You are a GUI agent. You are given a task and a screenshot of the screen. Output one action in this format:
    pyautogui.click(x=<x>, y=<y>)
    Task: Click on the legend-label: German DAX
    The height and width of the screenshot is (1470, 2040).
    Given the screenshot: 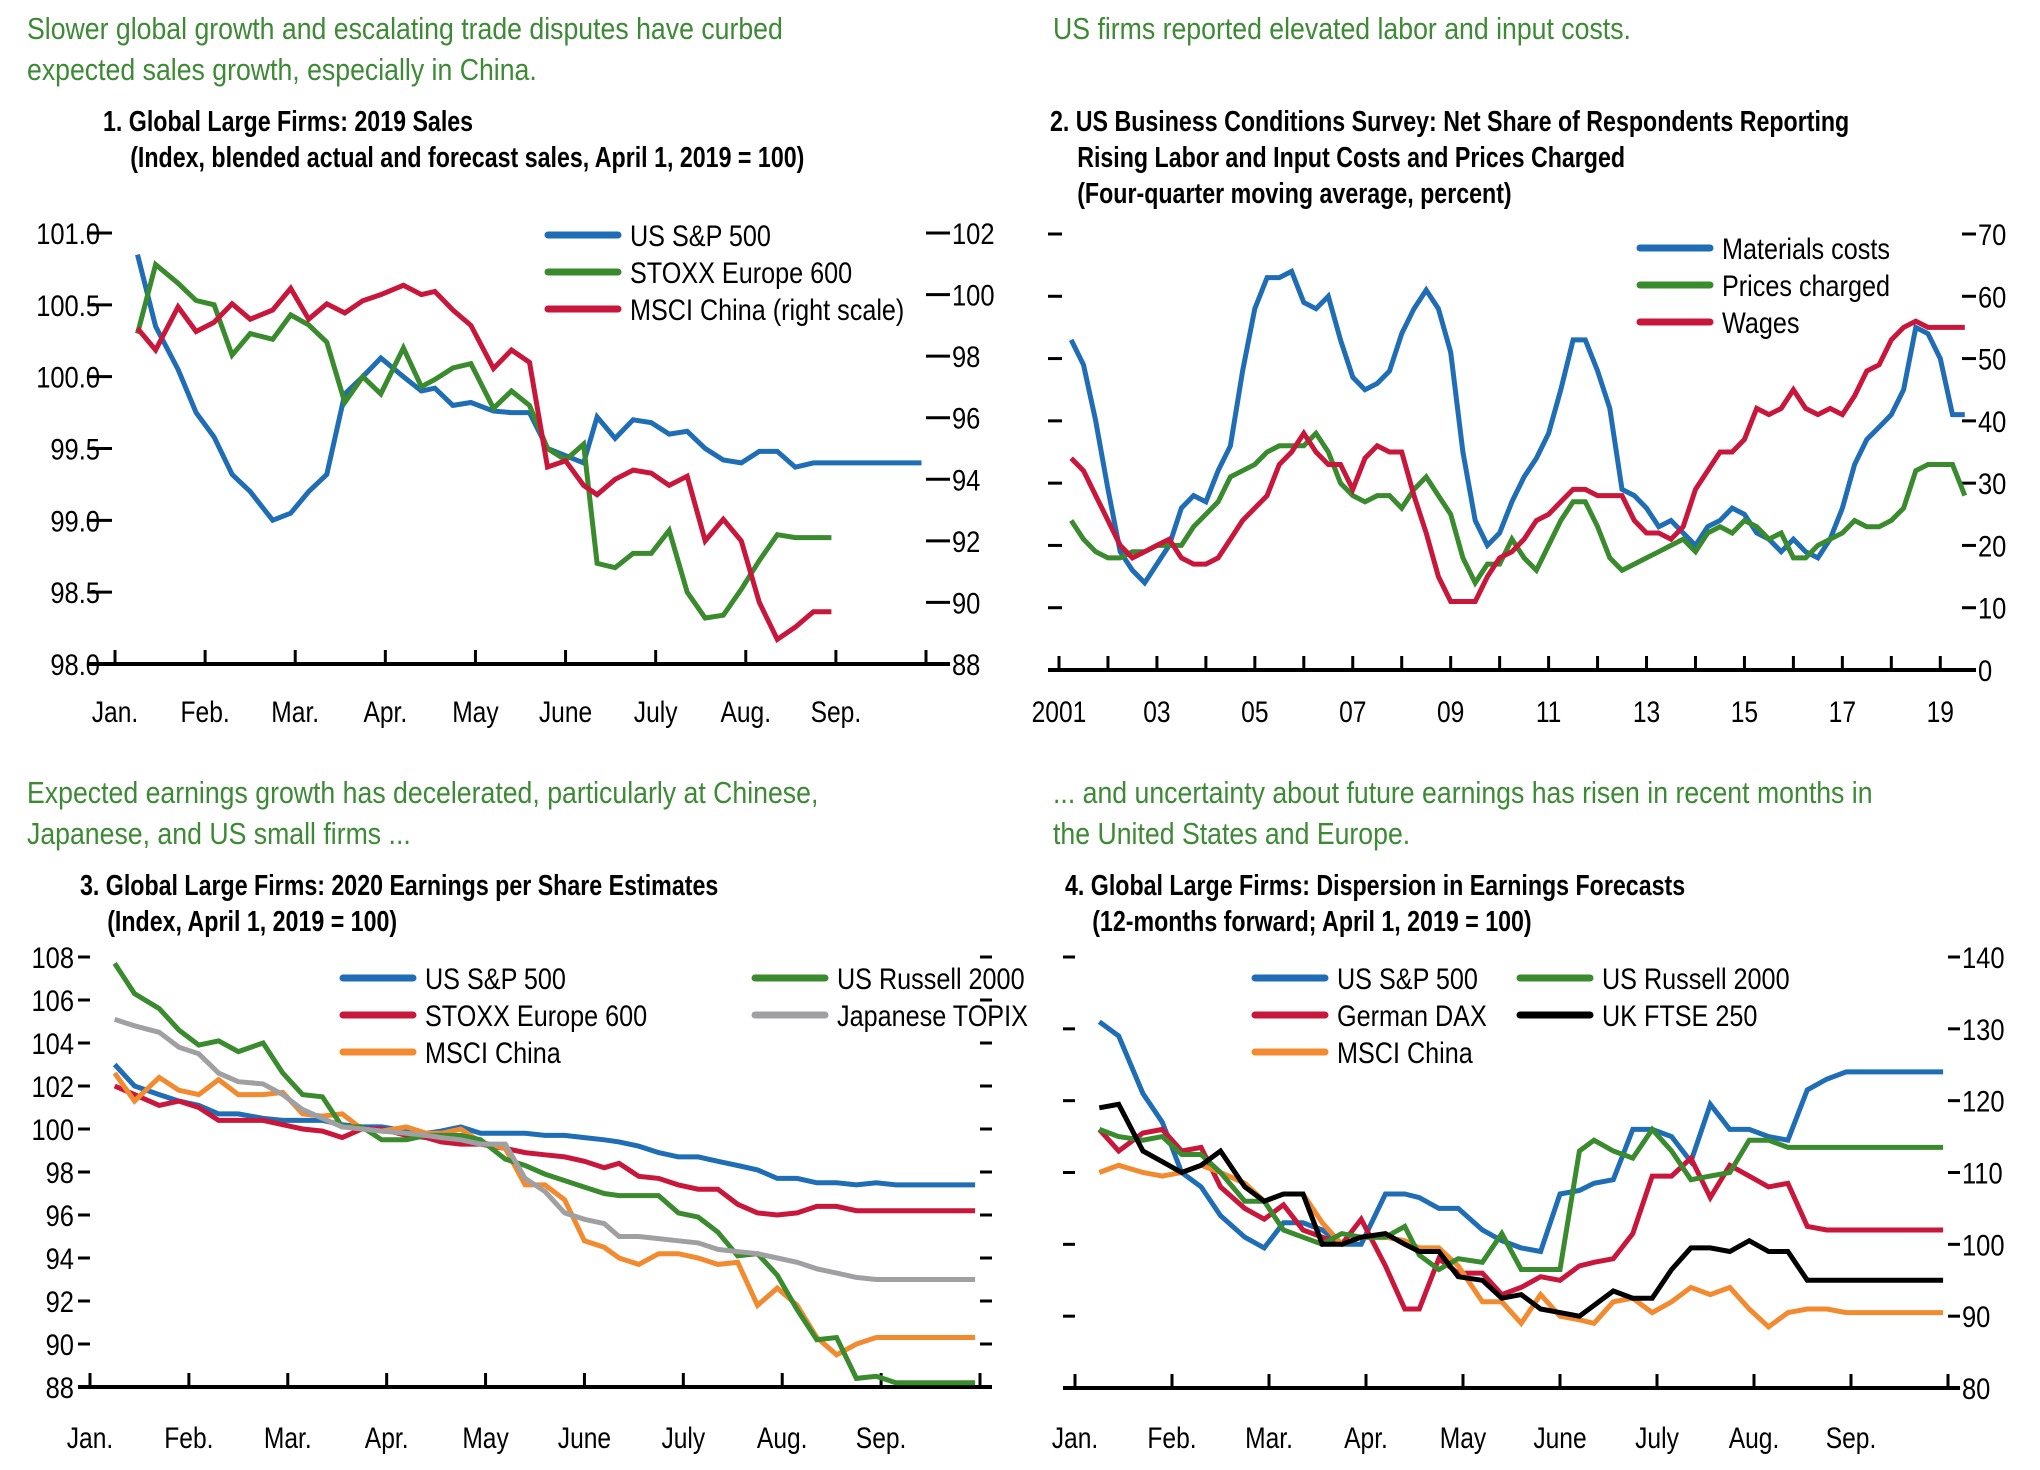 What is the action you would take?
    pyautogui.click(x=1412, y=1016)
    